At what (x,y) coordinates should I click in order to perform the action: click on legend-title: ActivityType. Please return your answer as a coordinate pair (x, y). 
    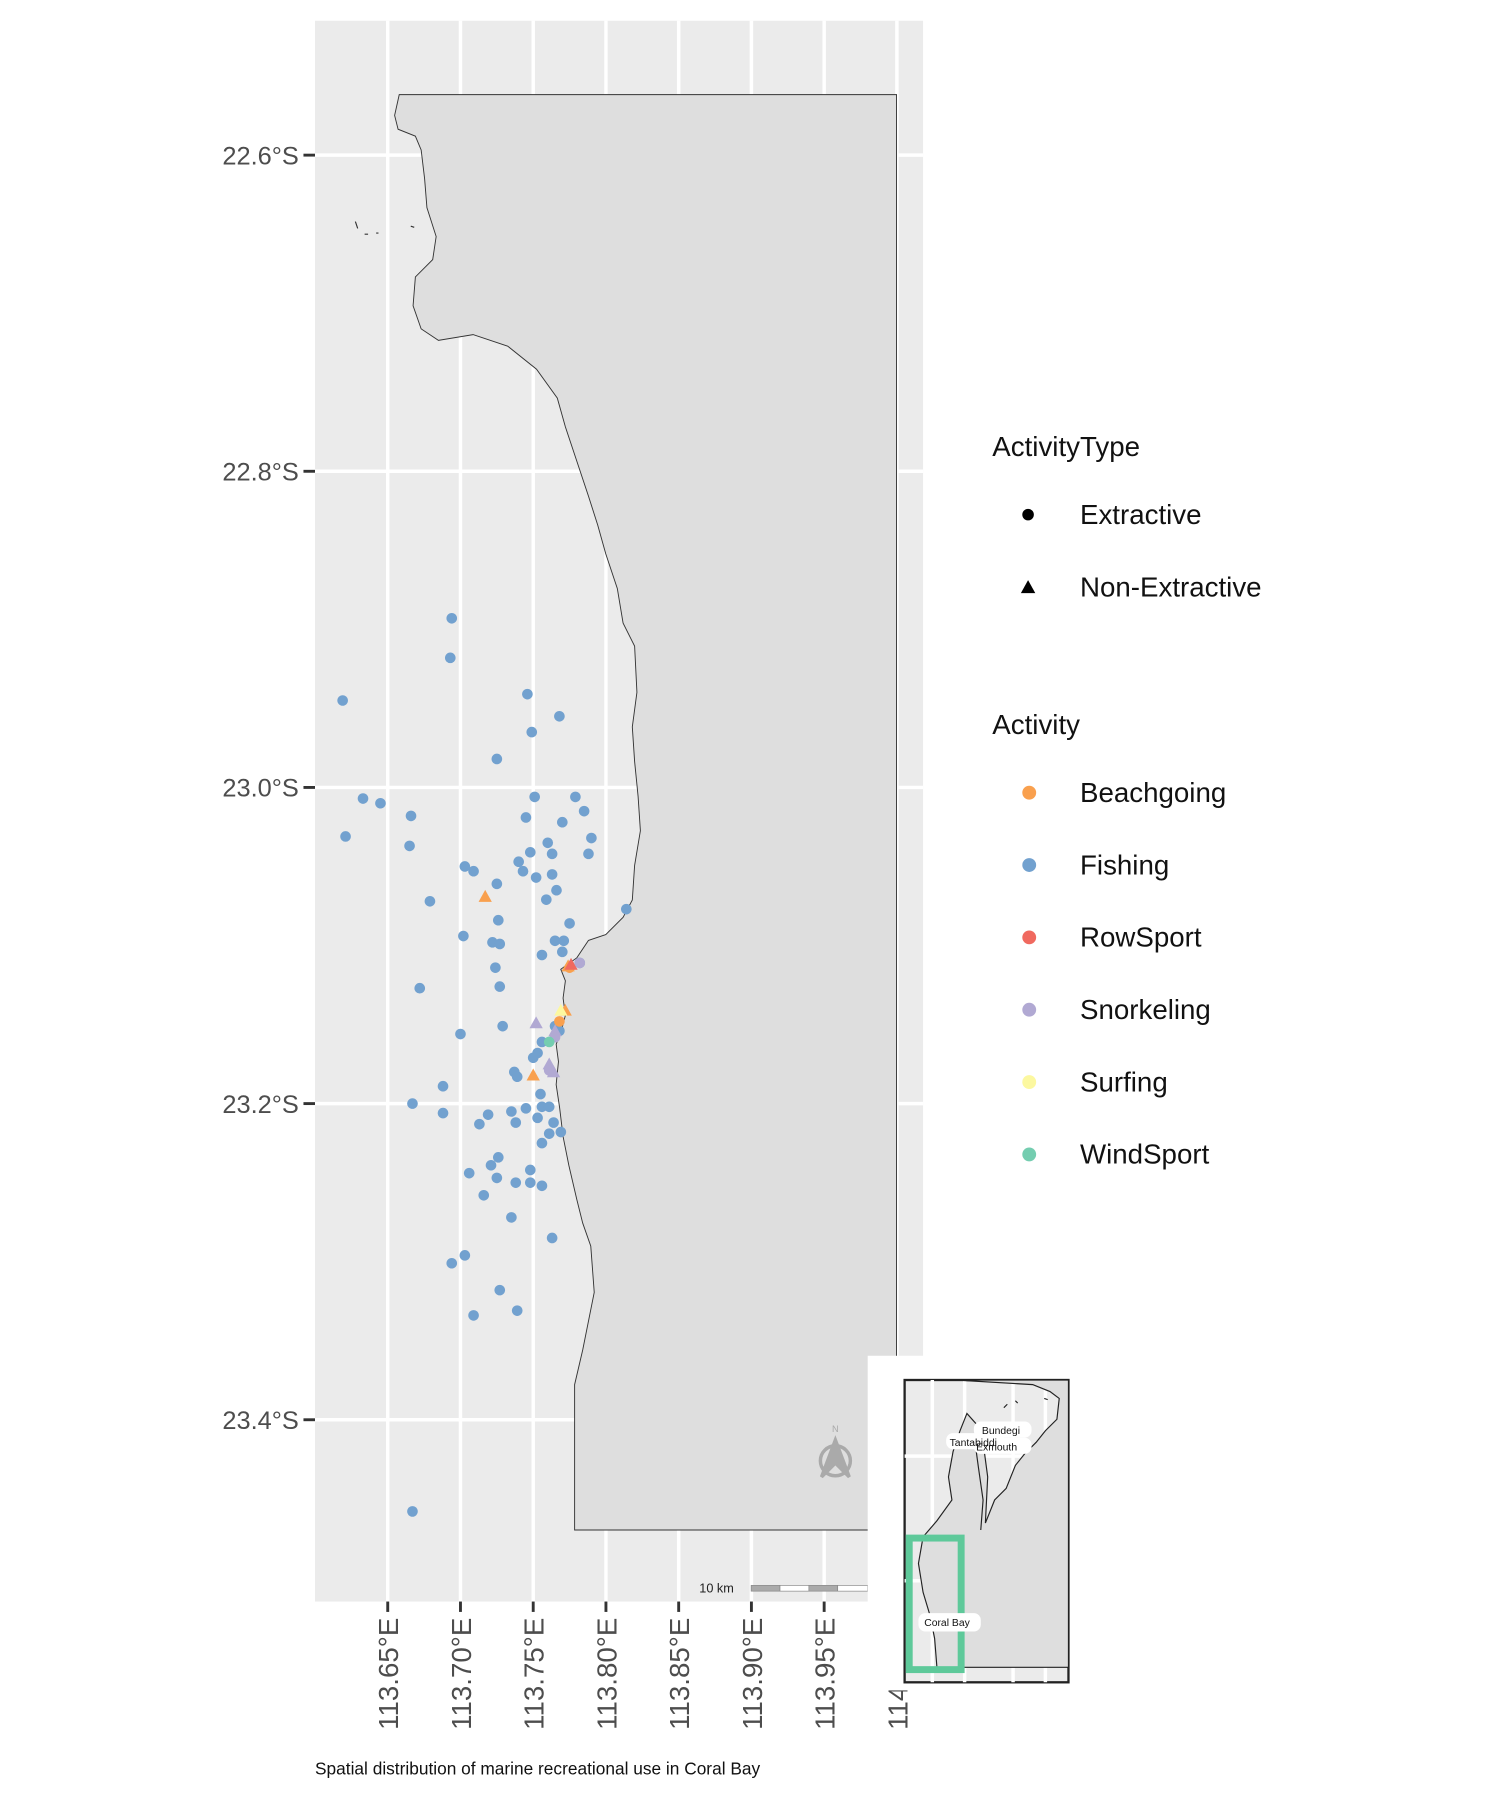
    Looking at the image, I should click on (1066, 446).